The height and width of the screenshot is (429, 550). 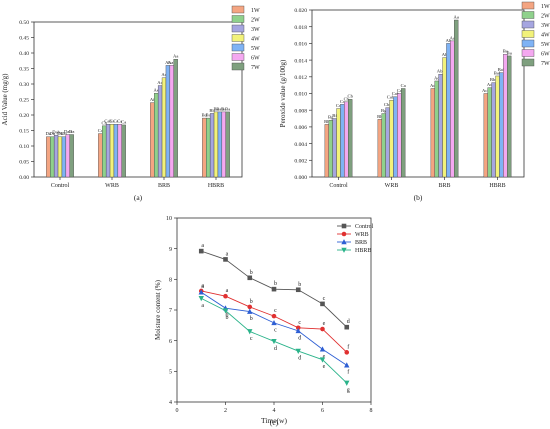 I want to click on y-tick-label: 0.004, so click(x=300, y=145).